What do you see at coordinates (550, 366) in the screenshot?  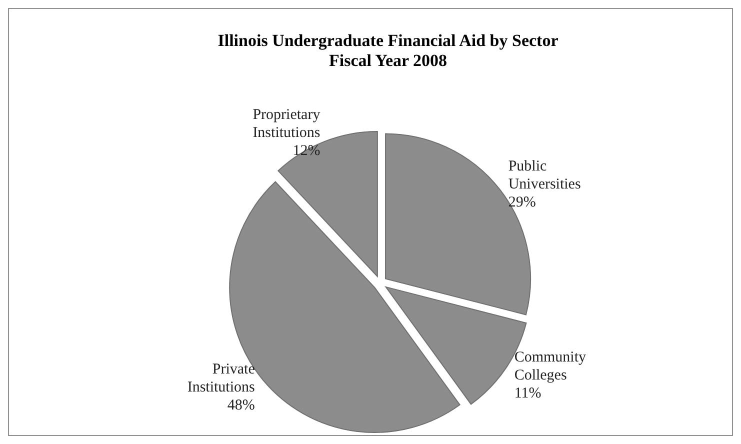 I see `slice-label: Community Colleges` at bounding box center [550, 366].